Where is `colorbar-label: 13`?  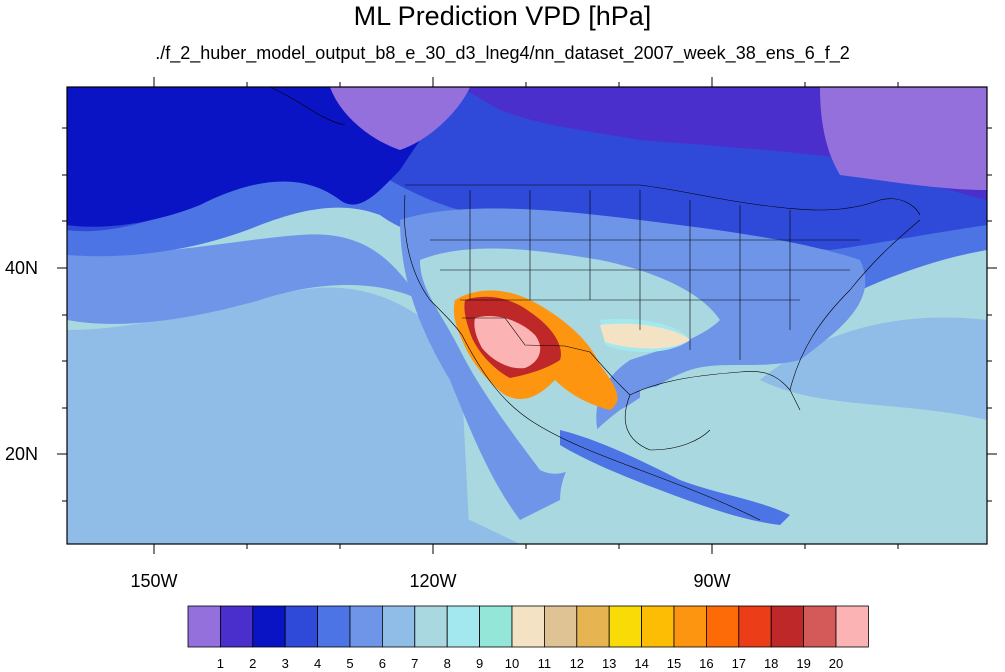 colorbar-label: 13 is located at coordinates (609, 663).